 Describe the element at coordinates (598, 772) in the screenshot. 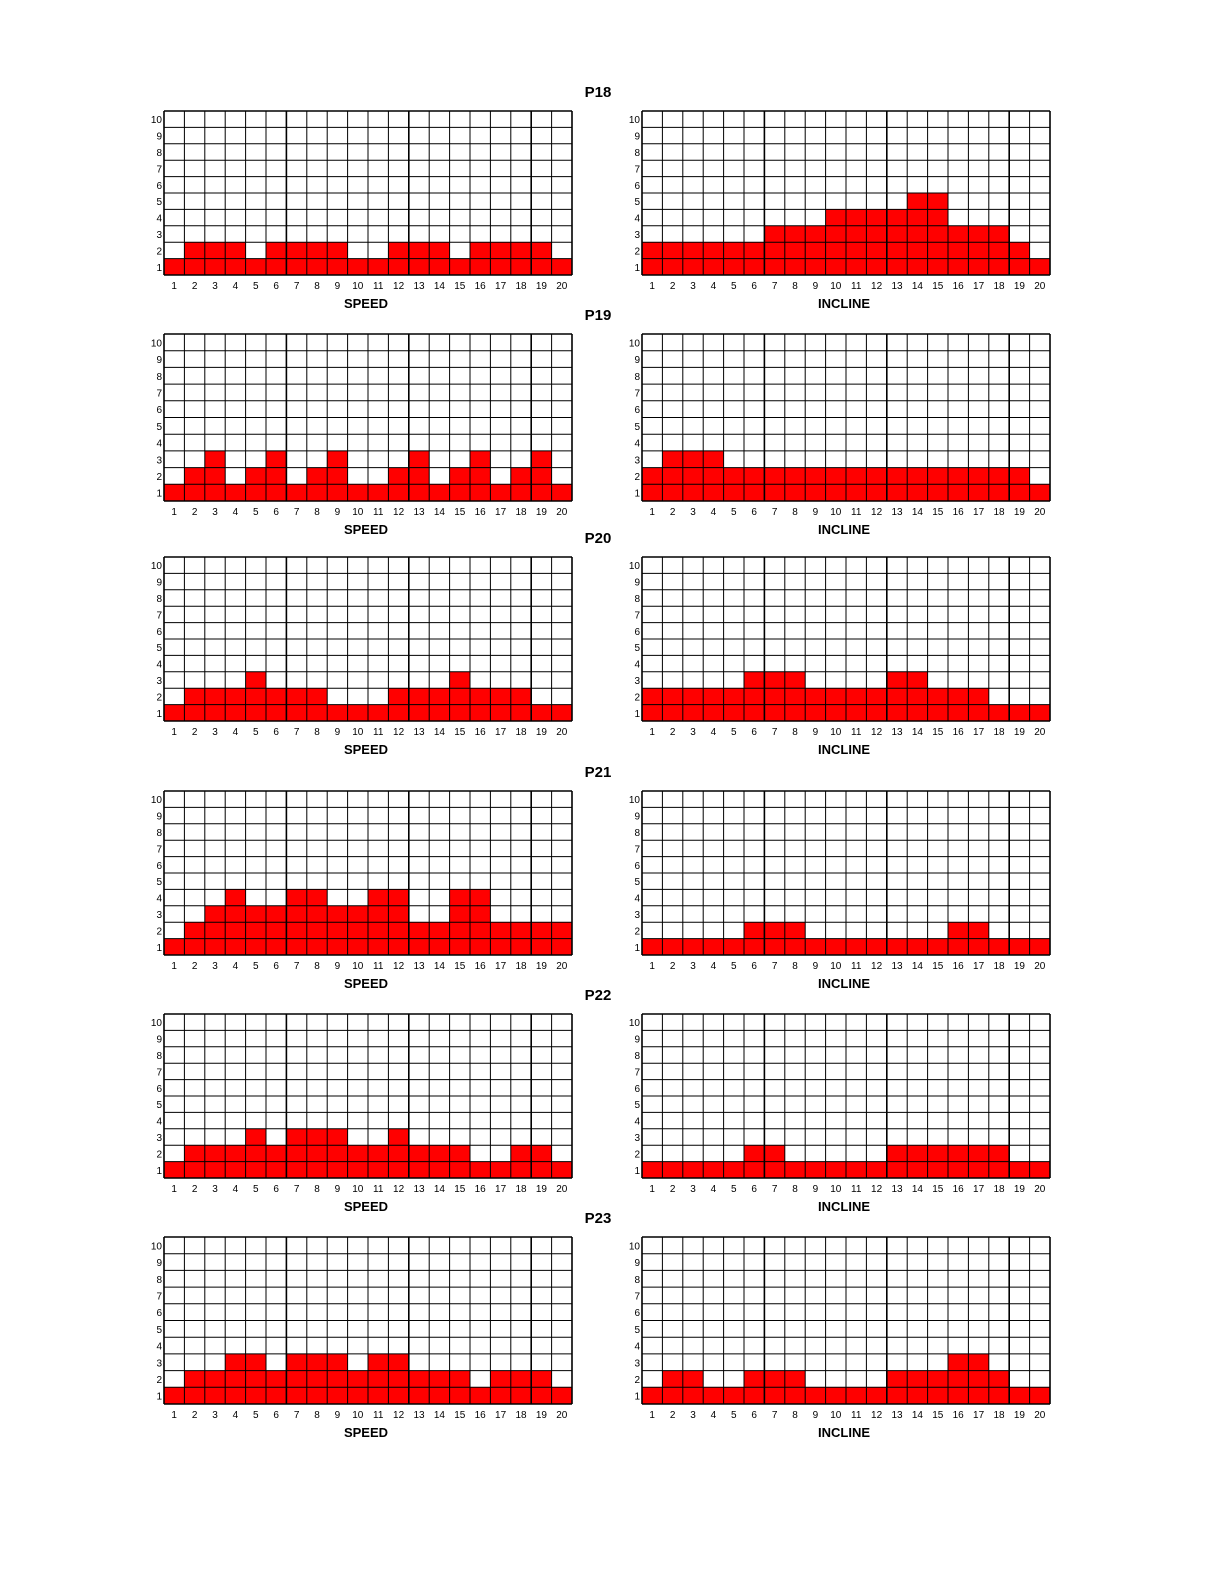

I see `program-title: P21` at that location.